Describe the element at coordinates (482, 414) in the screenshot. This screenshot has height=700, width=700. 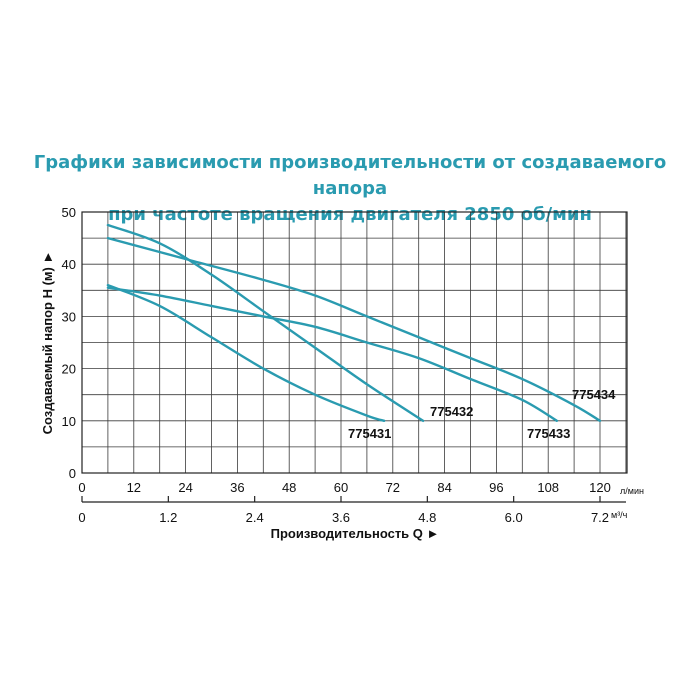
I see `series-labels: 775431 775432 775433 775434` at that location.